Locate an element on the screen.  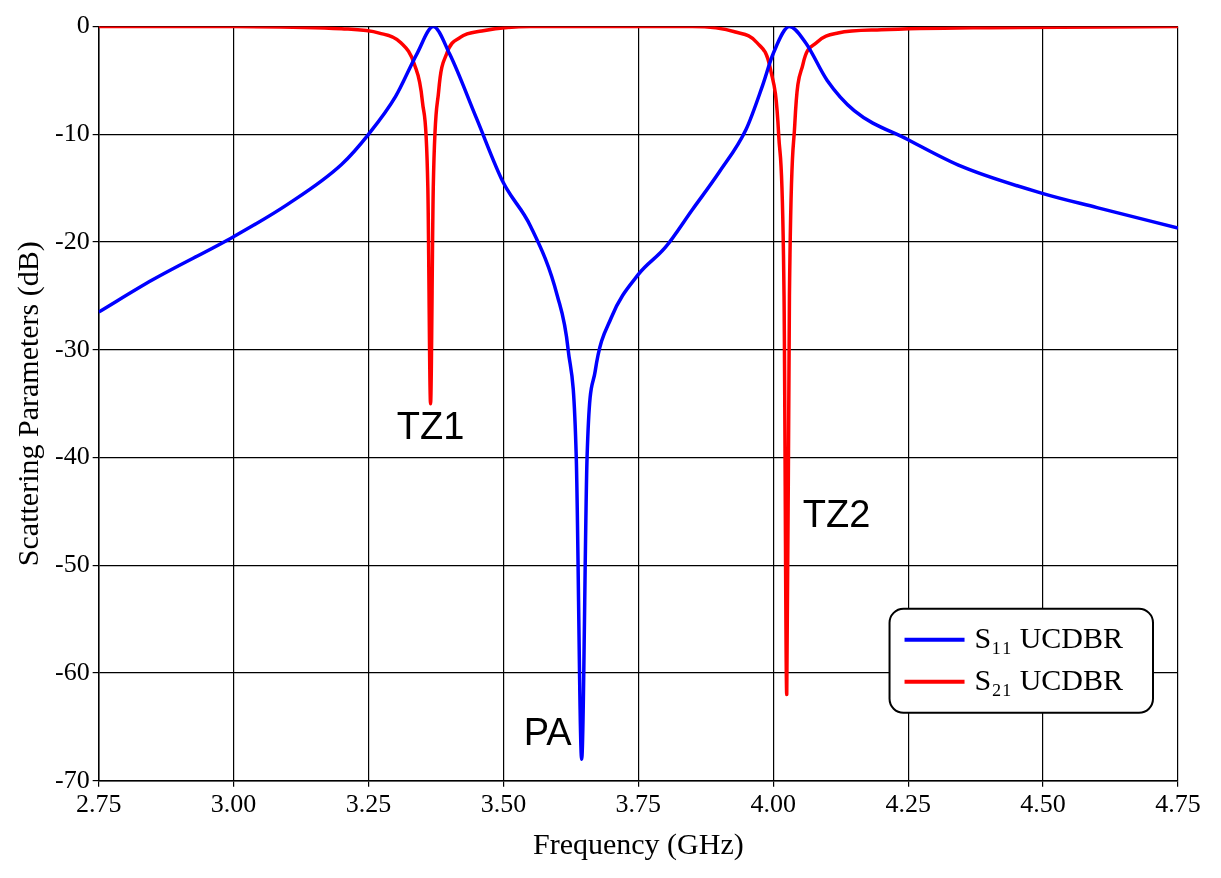
annotation: TZ2 is located at coordinates (836, 513).